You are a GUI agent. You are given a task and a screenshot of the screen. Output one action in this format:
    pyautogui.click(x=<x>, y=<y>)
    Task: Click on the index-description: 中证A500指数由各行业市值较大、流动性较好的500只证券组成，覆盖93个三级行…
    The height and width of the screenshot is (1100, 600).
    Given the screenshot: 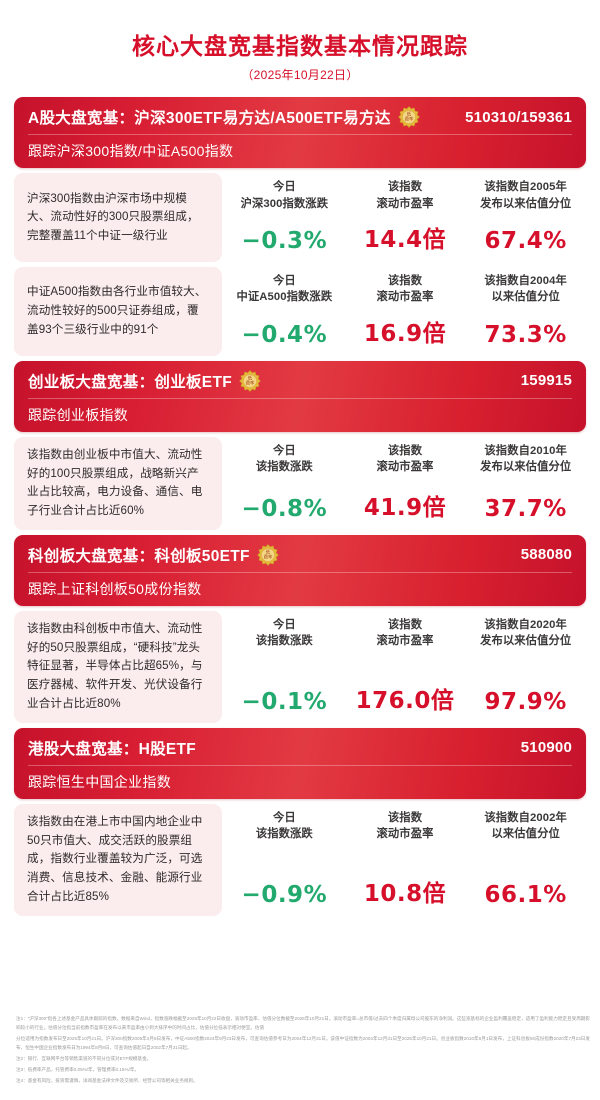 What is the action you would take?
    pyautogui.click(x=118, y=311)
    